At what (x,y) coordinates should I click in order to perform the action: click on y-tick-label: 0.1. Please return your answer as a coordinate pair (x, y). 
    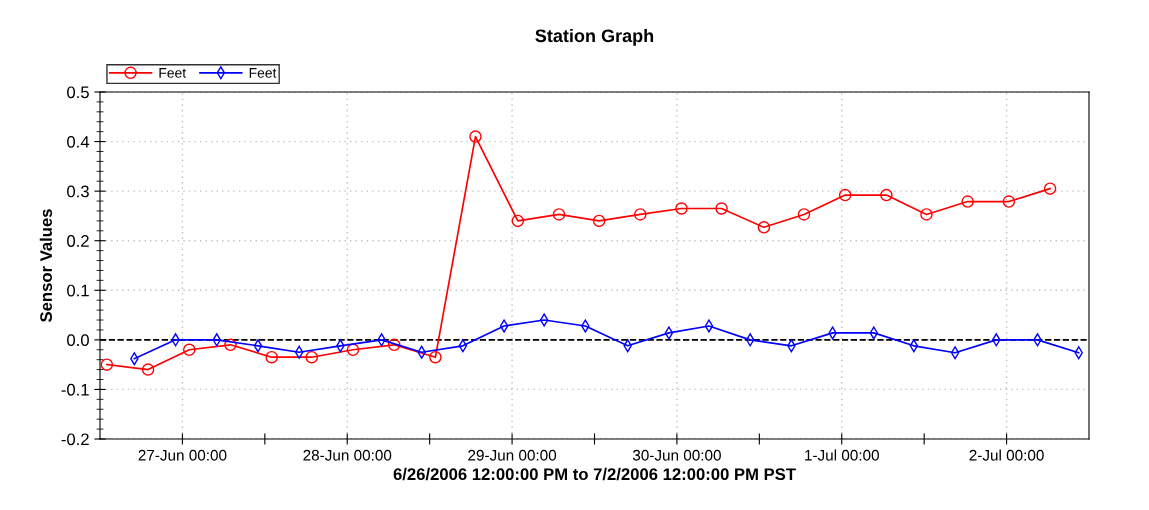
    Looking at the image, I should click on (78, 290).